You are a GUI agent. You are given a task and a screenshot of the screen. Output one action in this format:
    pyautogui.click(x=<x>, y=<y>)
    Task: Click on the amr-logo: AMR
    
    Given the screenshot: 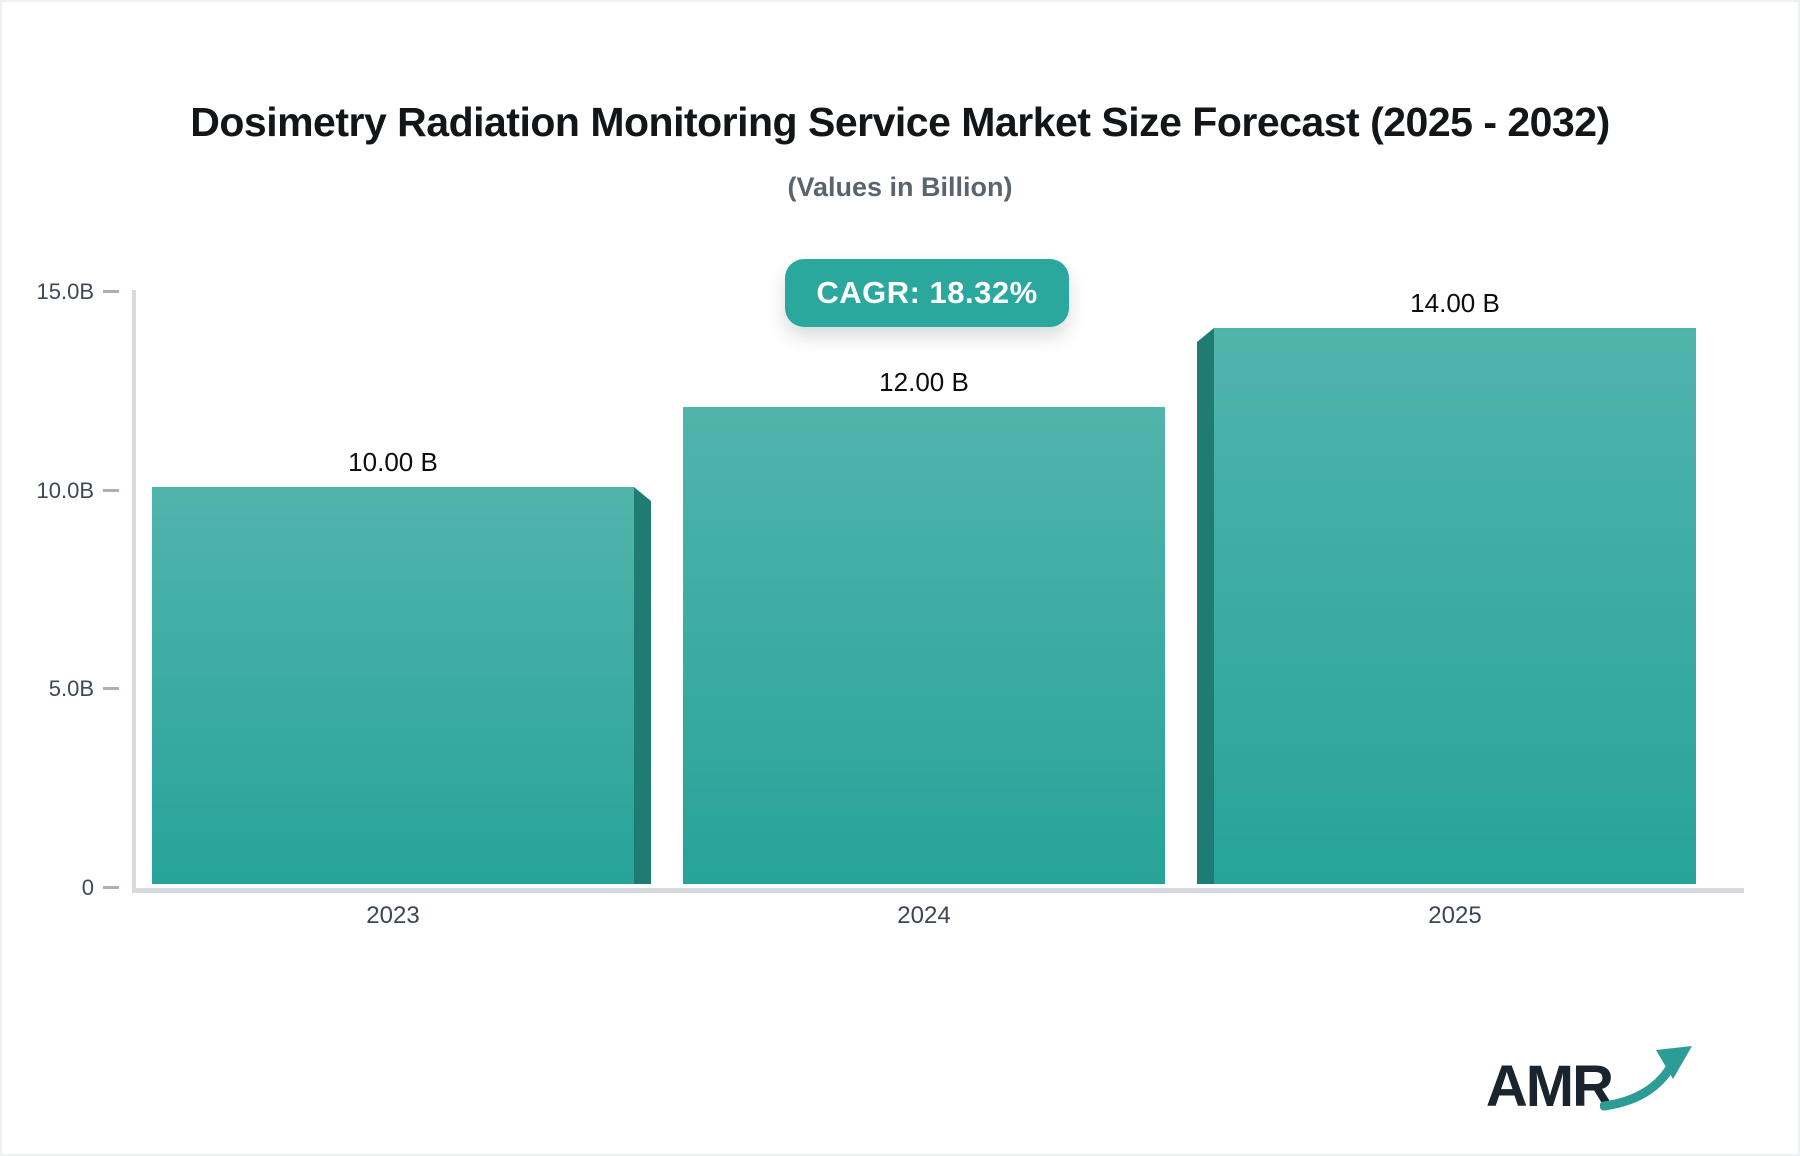 What is the action you would take?
    pyautogui.click(x=1593, y=1078)
    